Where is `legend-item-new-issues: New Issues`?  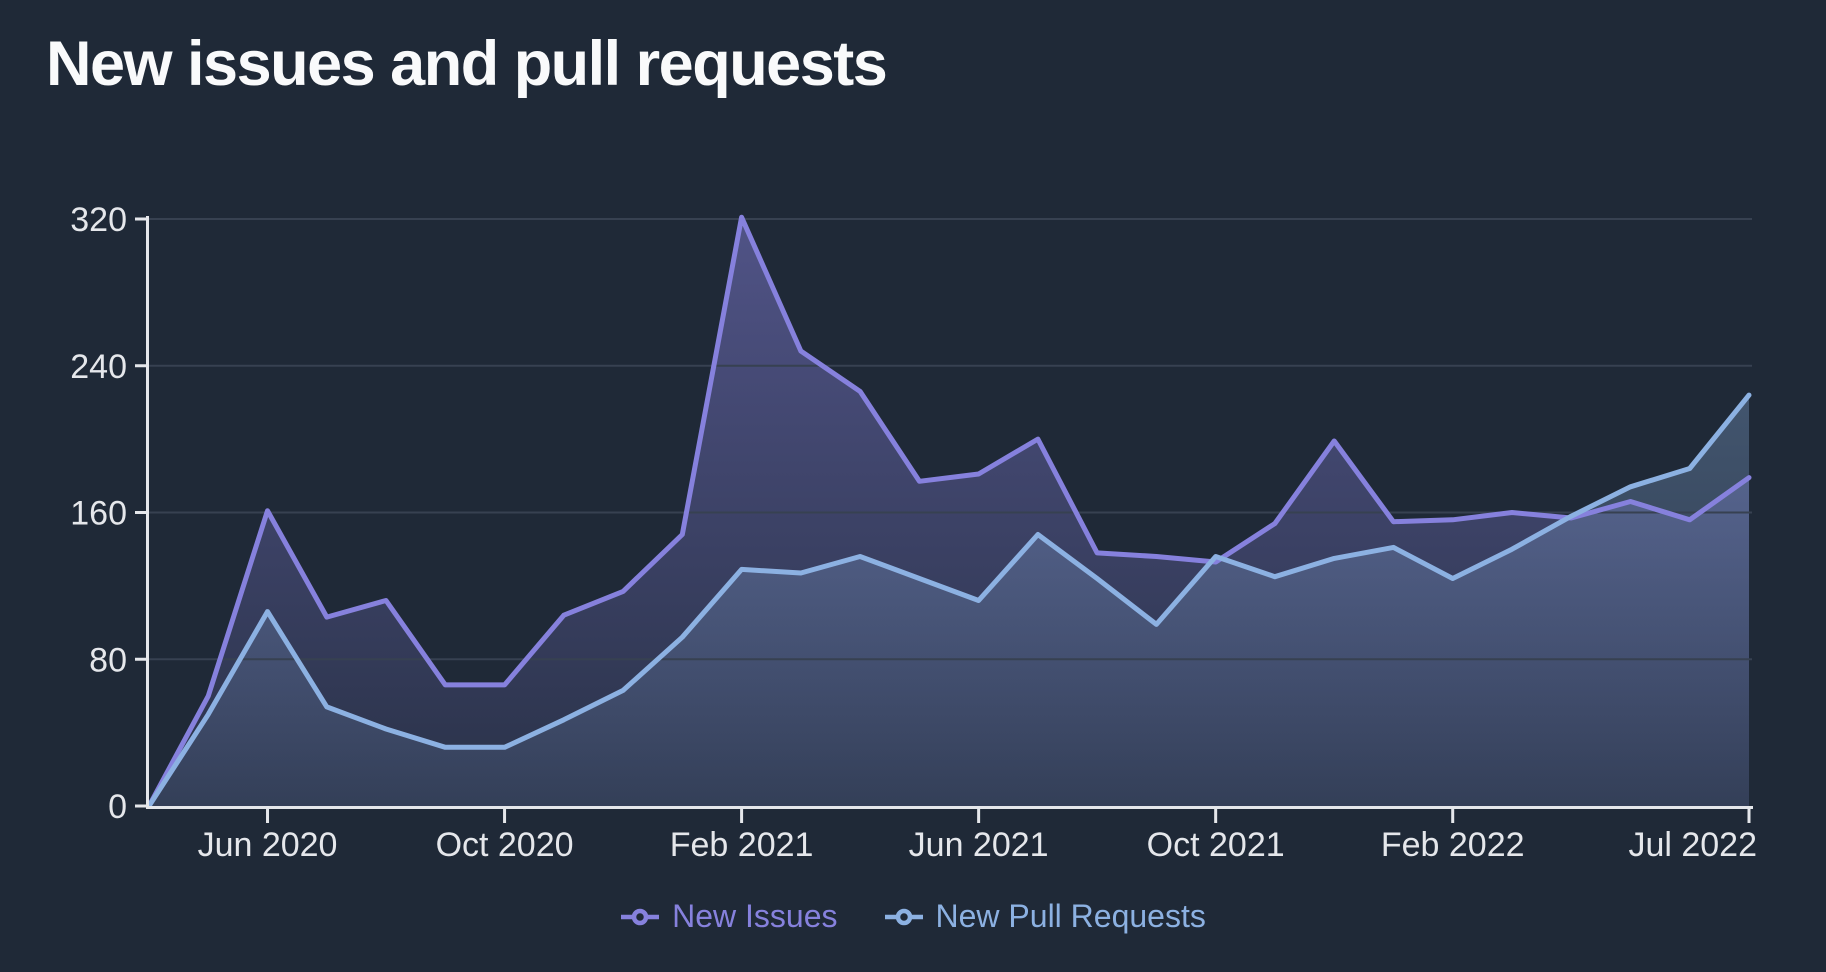 legend-item-new-issues: New Issues is located at coordinates (729, 916).